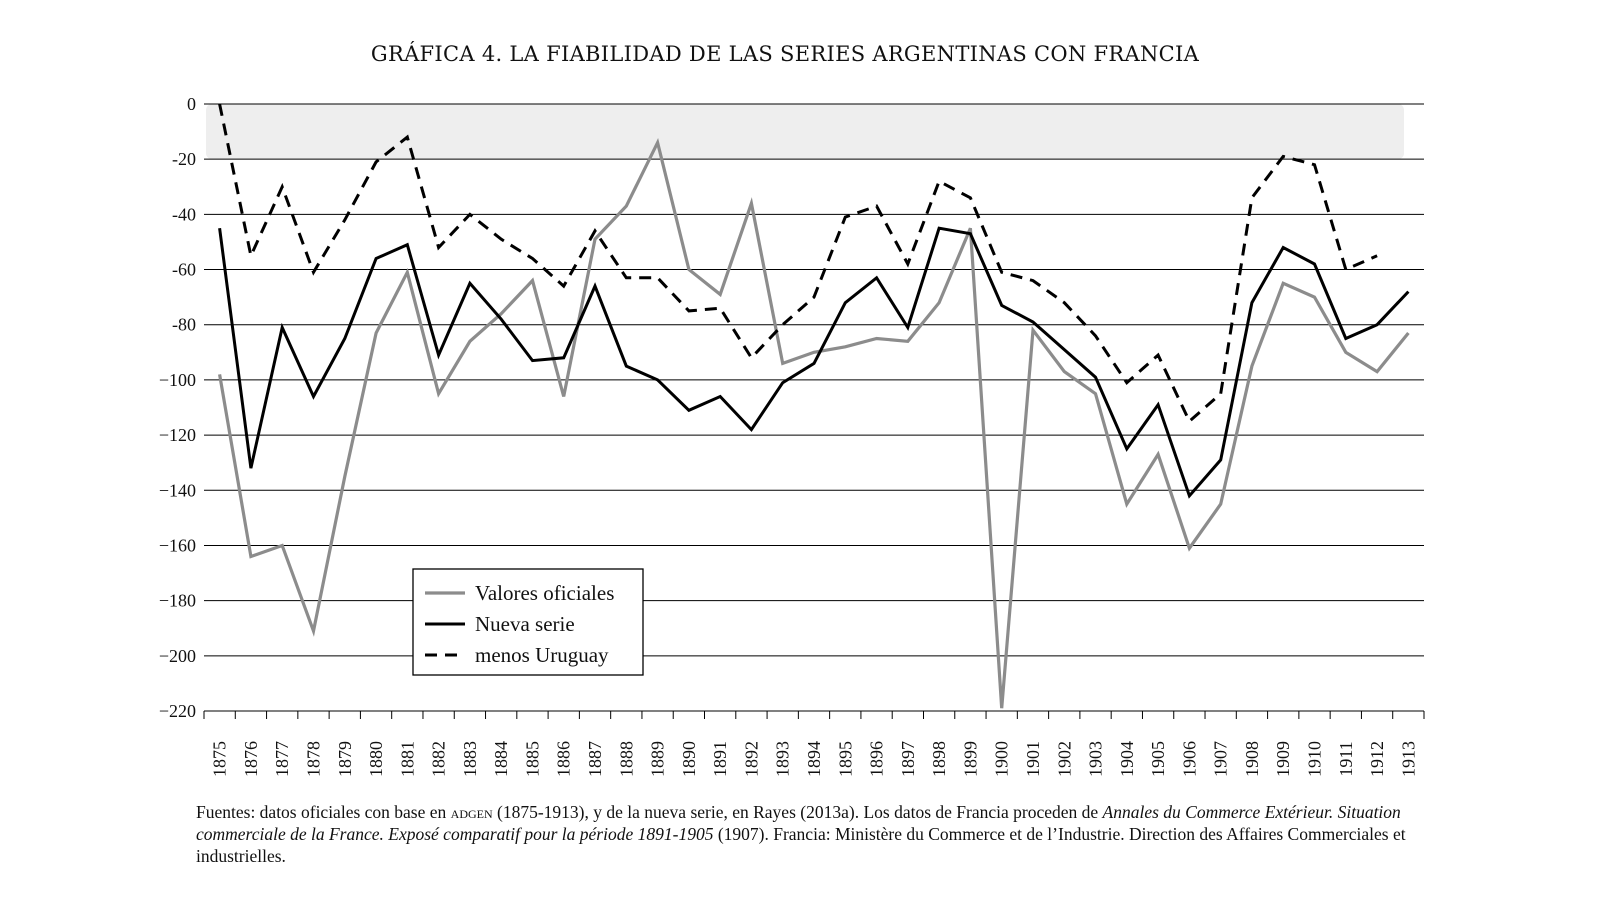 This screenshot has width=1600, height=900. Describe the element at coordinates (525, 624) in the screenshot. I see `legend-label: Nueva serie` at that location.